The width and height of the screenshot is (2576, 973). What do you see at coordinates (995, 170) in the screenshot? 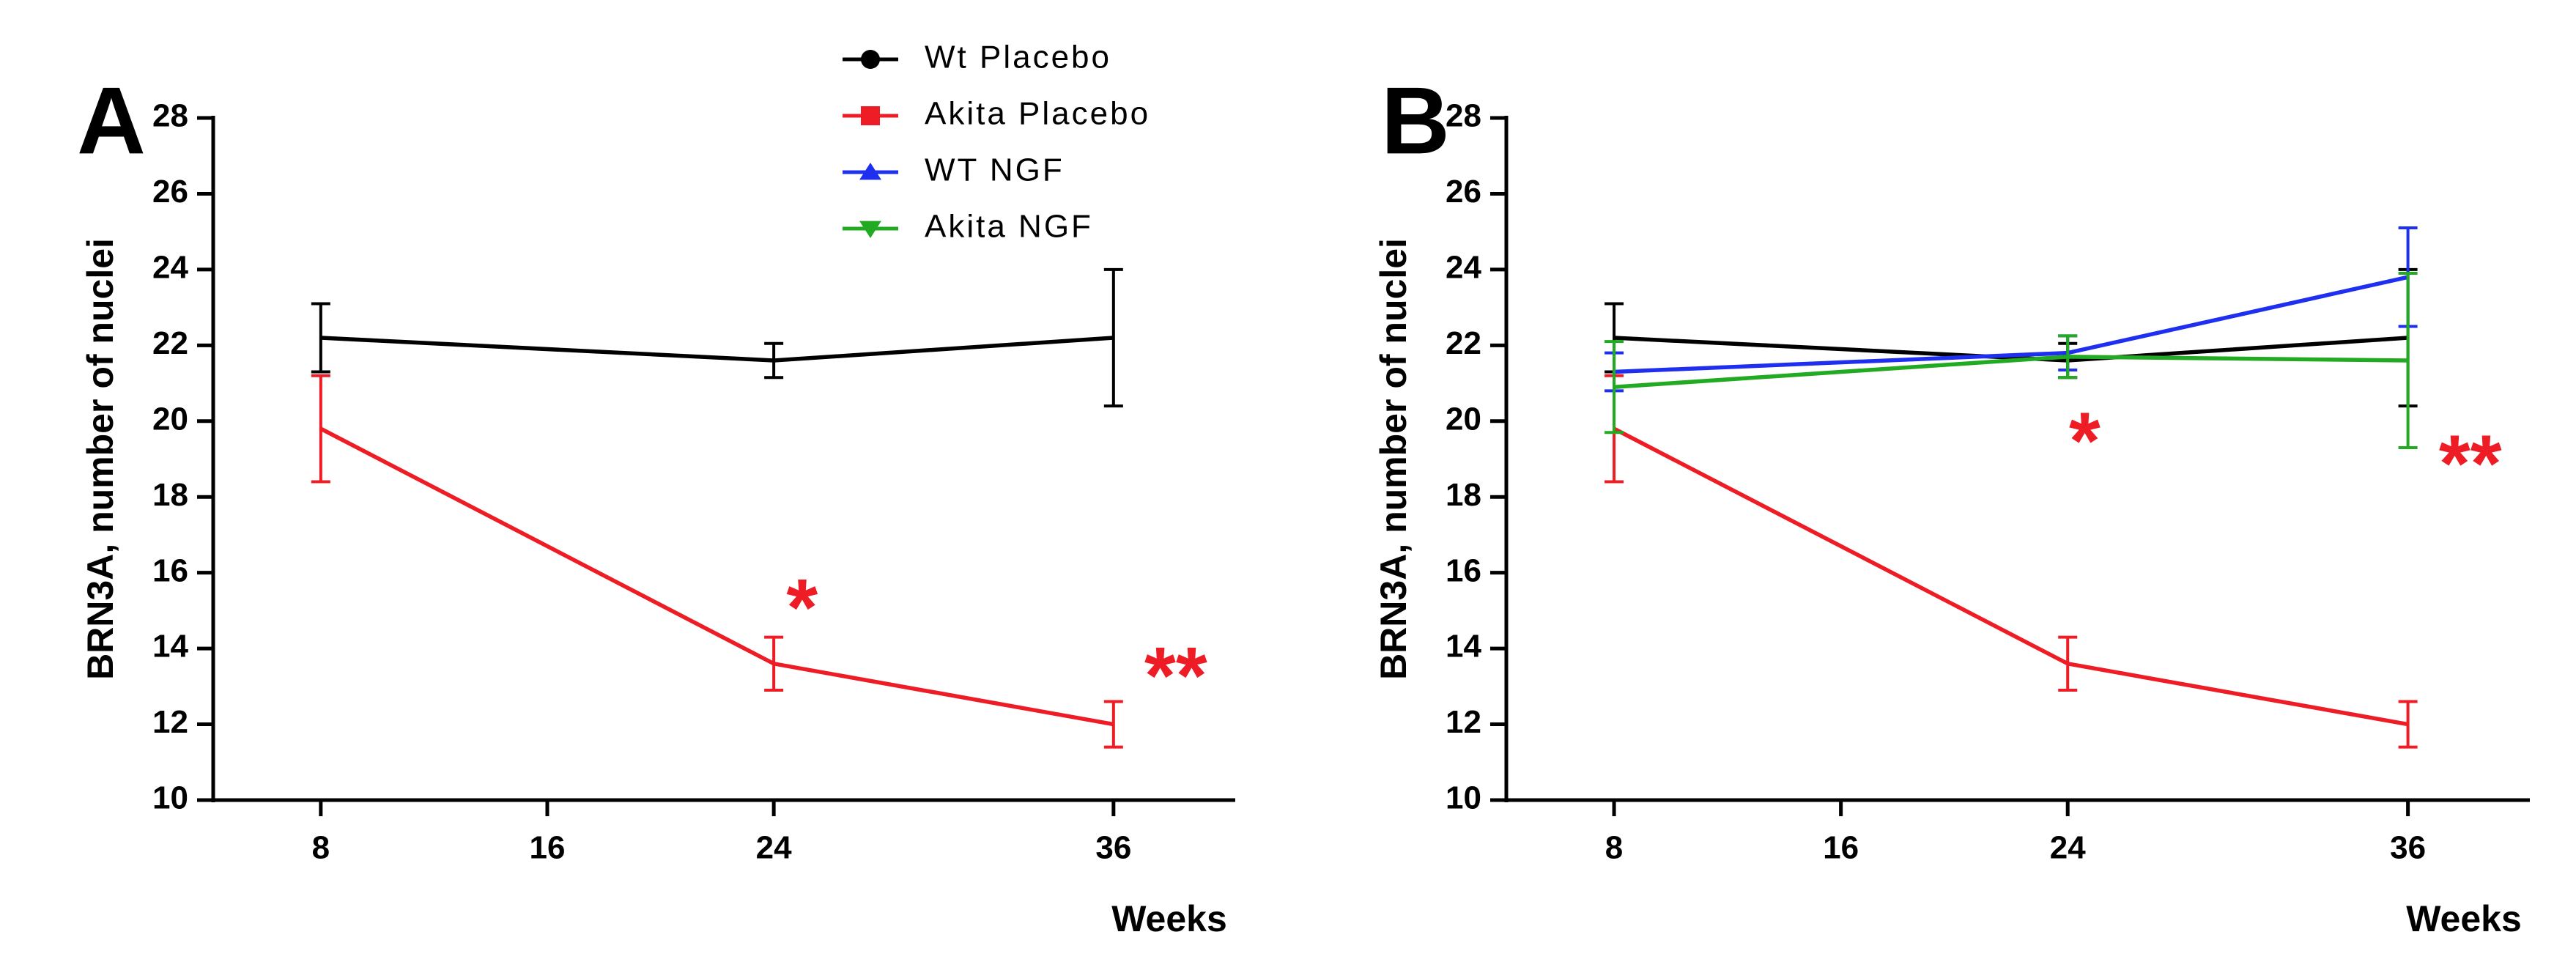
I see `legend-label: WT NGF` at bounding box center [995, 170].